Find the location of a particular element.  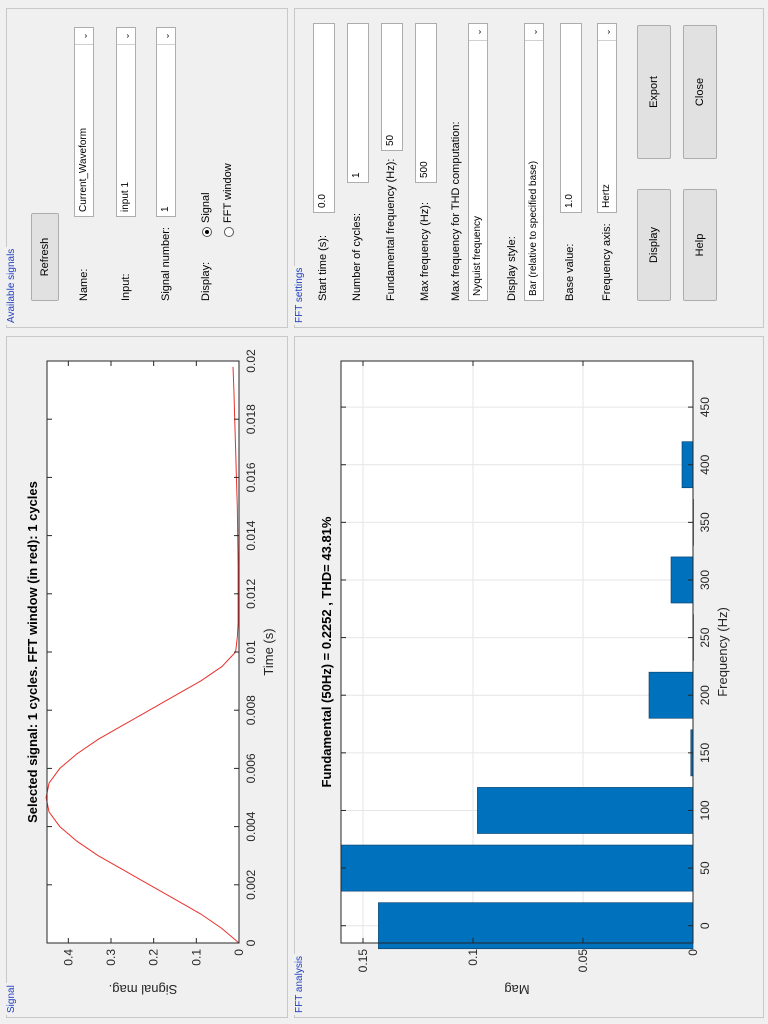

close-button: Close is located at coordinates (700, 92).